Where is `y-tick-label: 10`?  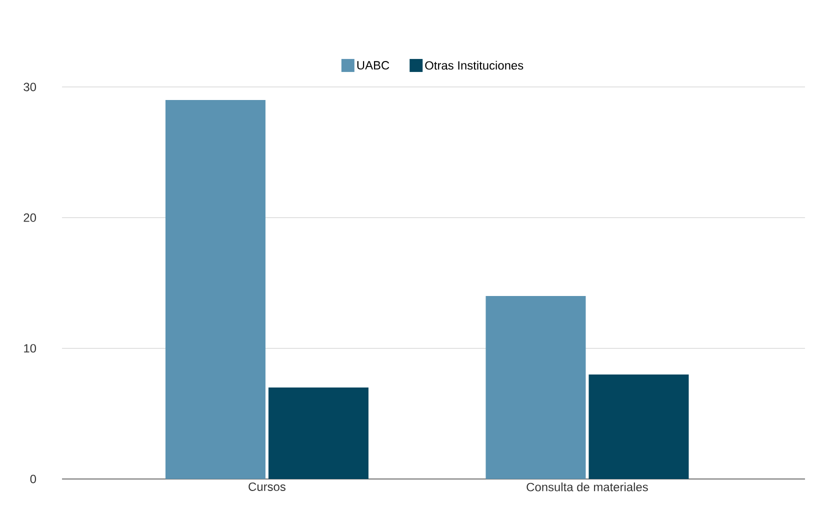
y-tick-label: 10 is located at coordinates (30, 348).